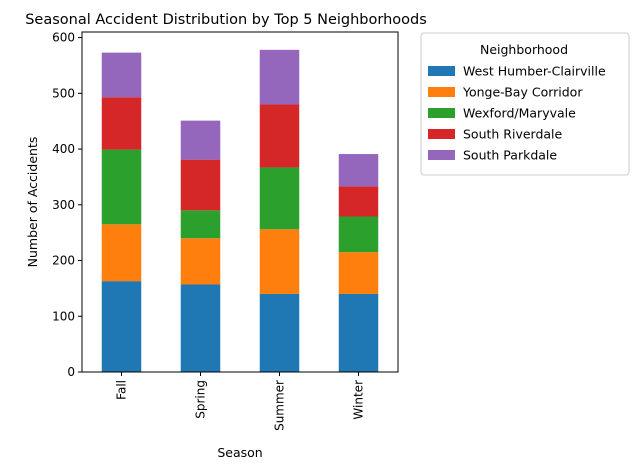  I want to click on legend-swatch-west-humber-clairville, so click(441, 71).